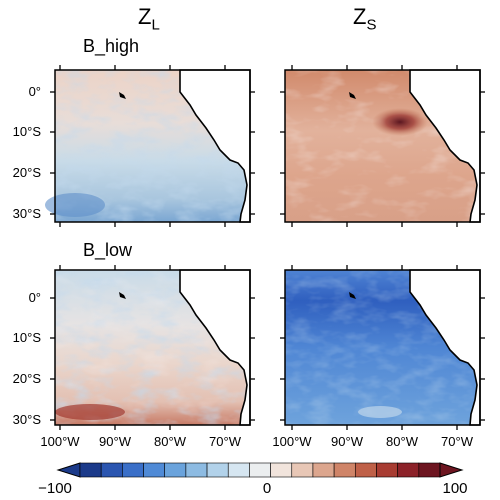  I want to click on colorbar-min-label: −100, so click(55, 488).